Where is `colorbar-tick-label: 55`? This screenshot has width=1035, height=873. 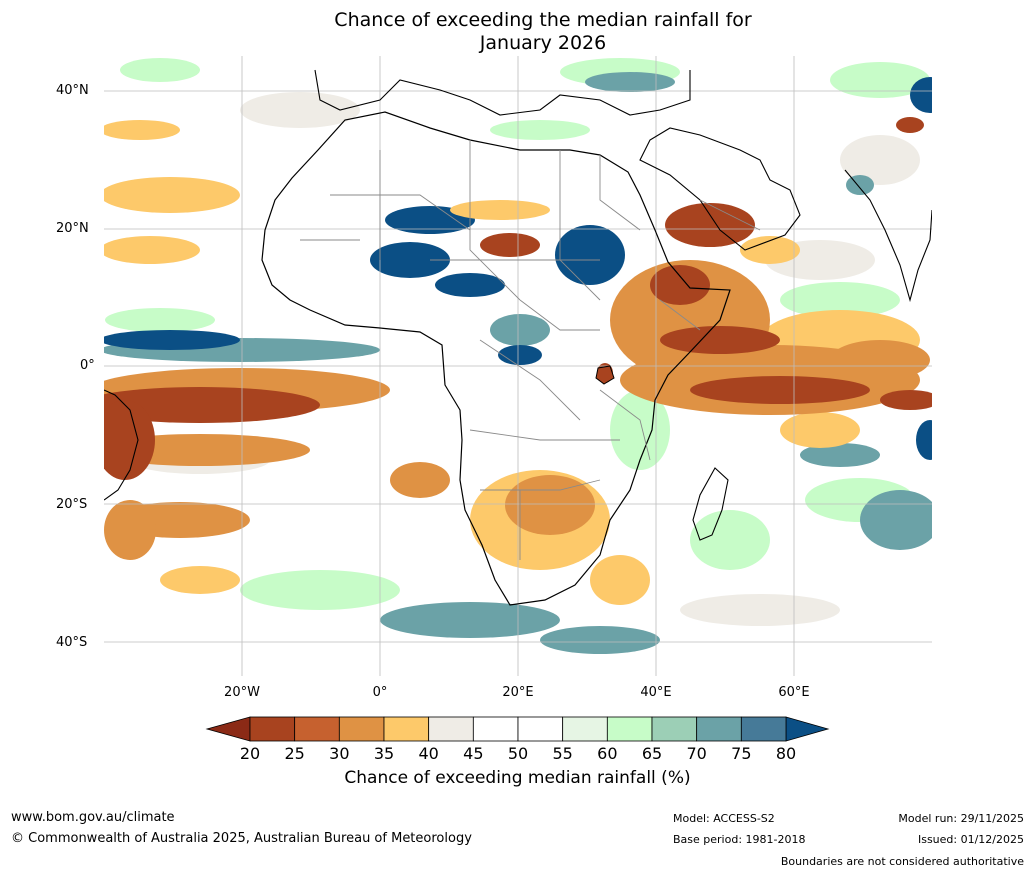 colorbar-tick-label: 55 is located at coordinates (562, 753).